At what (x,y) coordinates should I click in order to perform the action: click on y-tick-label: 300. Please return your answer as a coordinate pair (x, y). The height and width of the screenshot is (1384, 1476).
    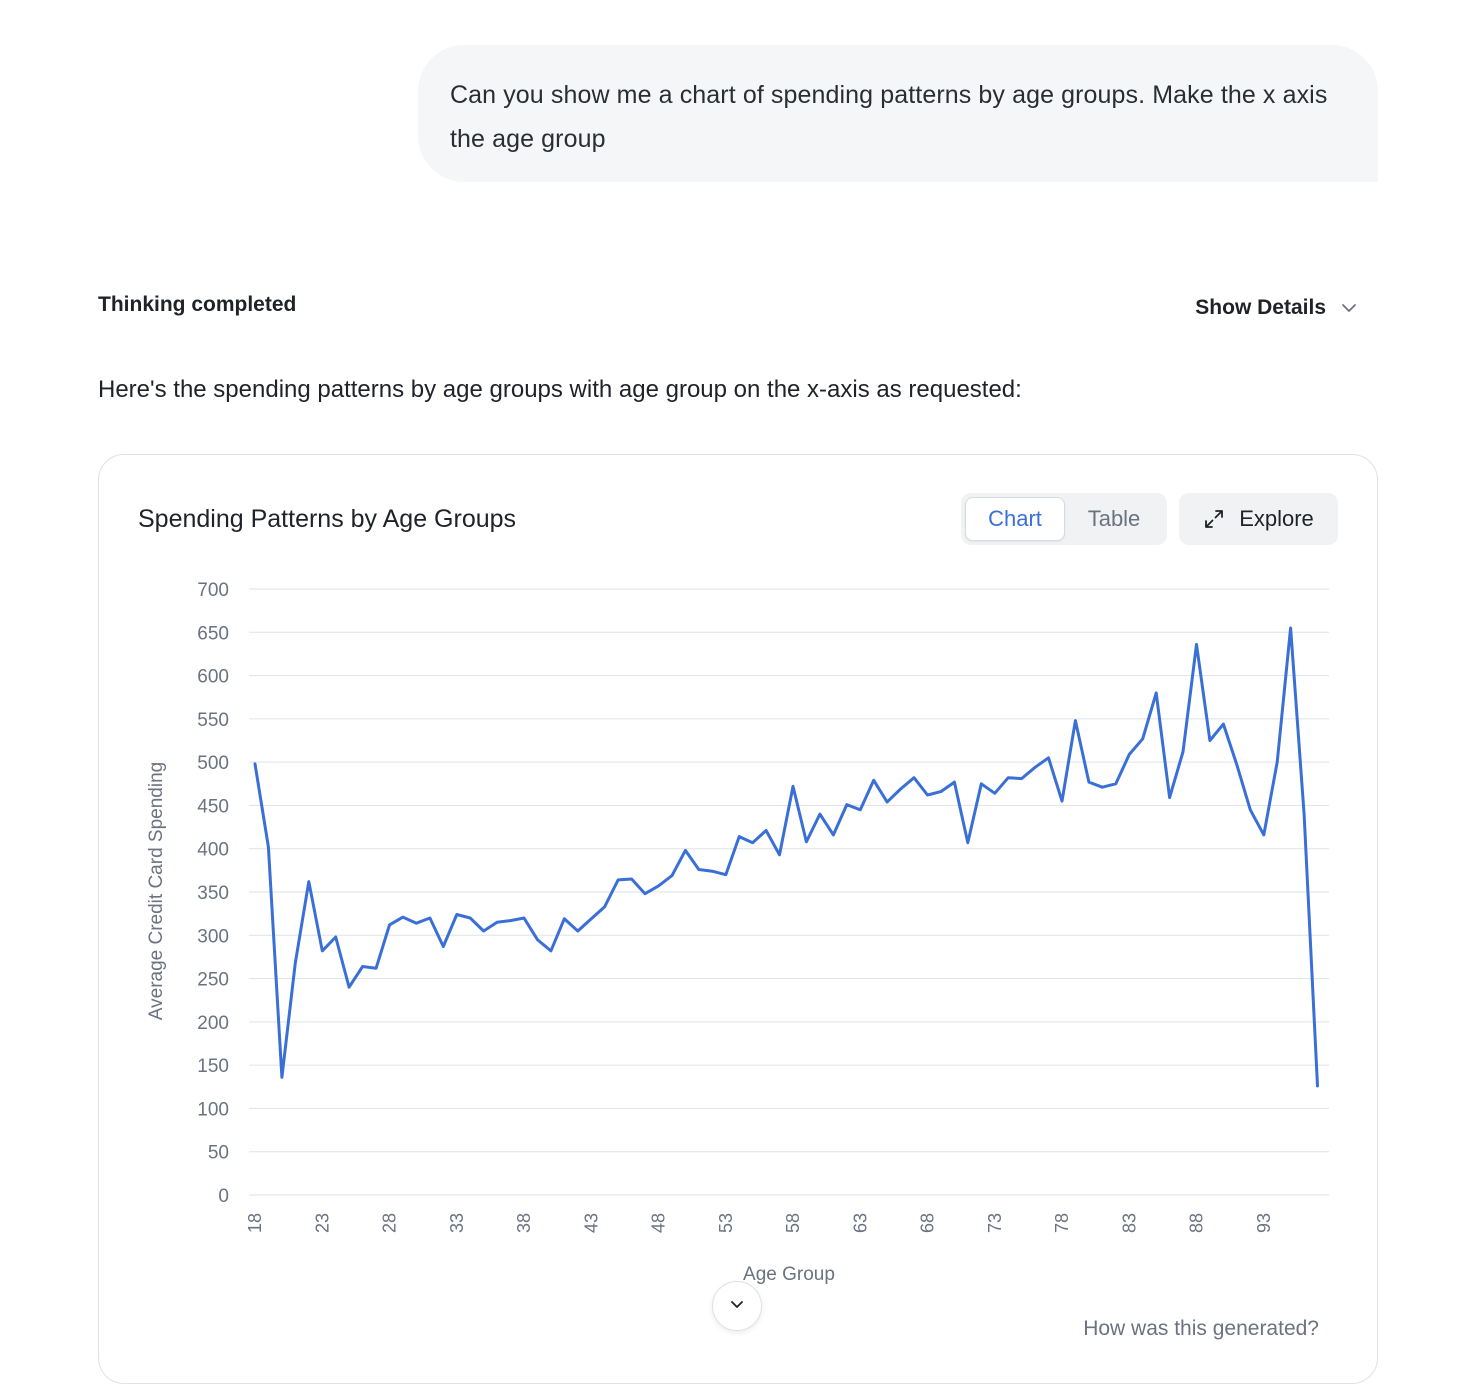
    Looking at the image, I should click on (213, 936).